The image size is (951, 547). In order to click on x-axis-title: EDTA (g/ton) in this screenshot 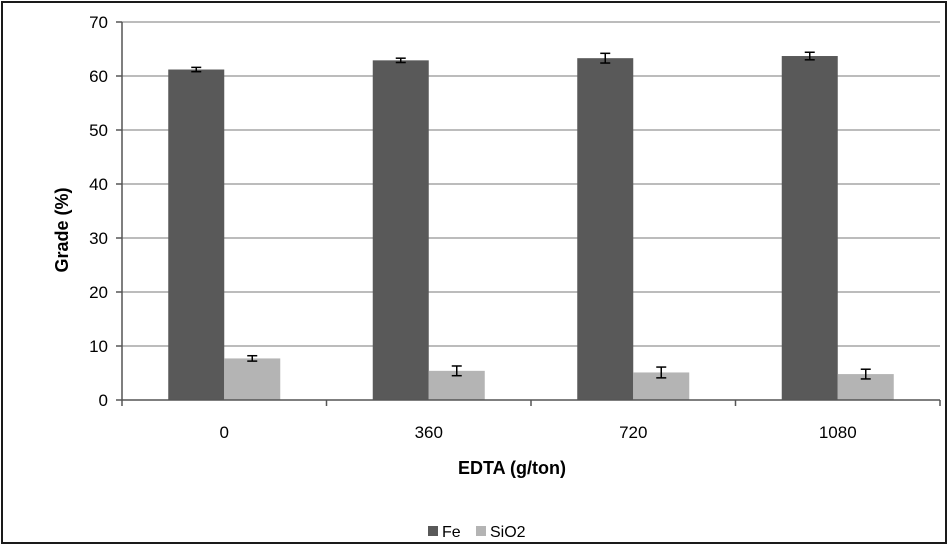, I will do `click(512, 468)`.